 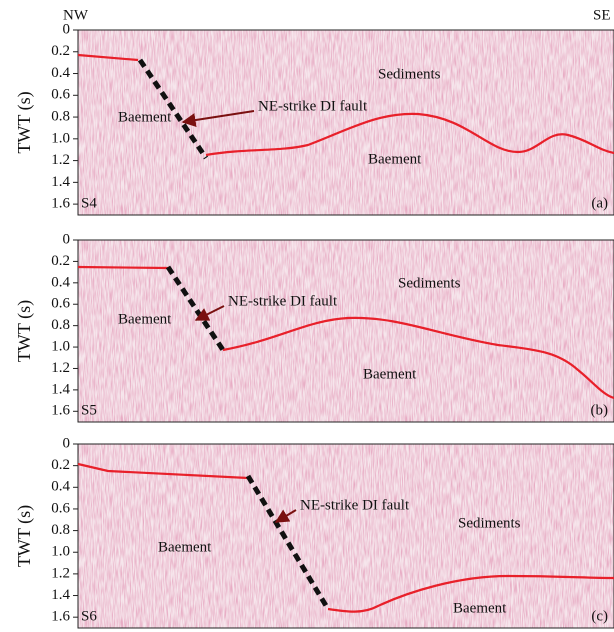 What do you see at coordinates (600, 410) in the screenshot?
I see `panel-tag: (b)` at bounding box center [600, 410].